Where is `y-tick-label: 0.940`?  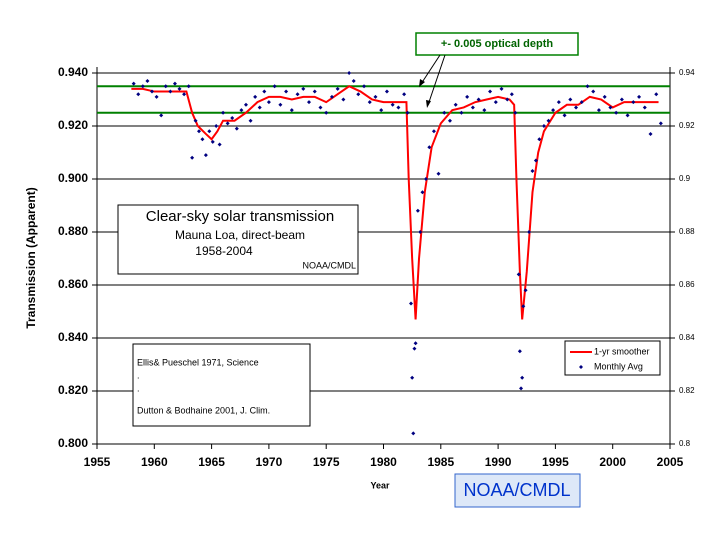 y-tick-label: 0.940 is located at coordinates (73, 72).